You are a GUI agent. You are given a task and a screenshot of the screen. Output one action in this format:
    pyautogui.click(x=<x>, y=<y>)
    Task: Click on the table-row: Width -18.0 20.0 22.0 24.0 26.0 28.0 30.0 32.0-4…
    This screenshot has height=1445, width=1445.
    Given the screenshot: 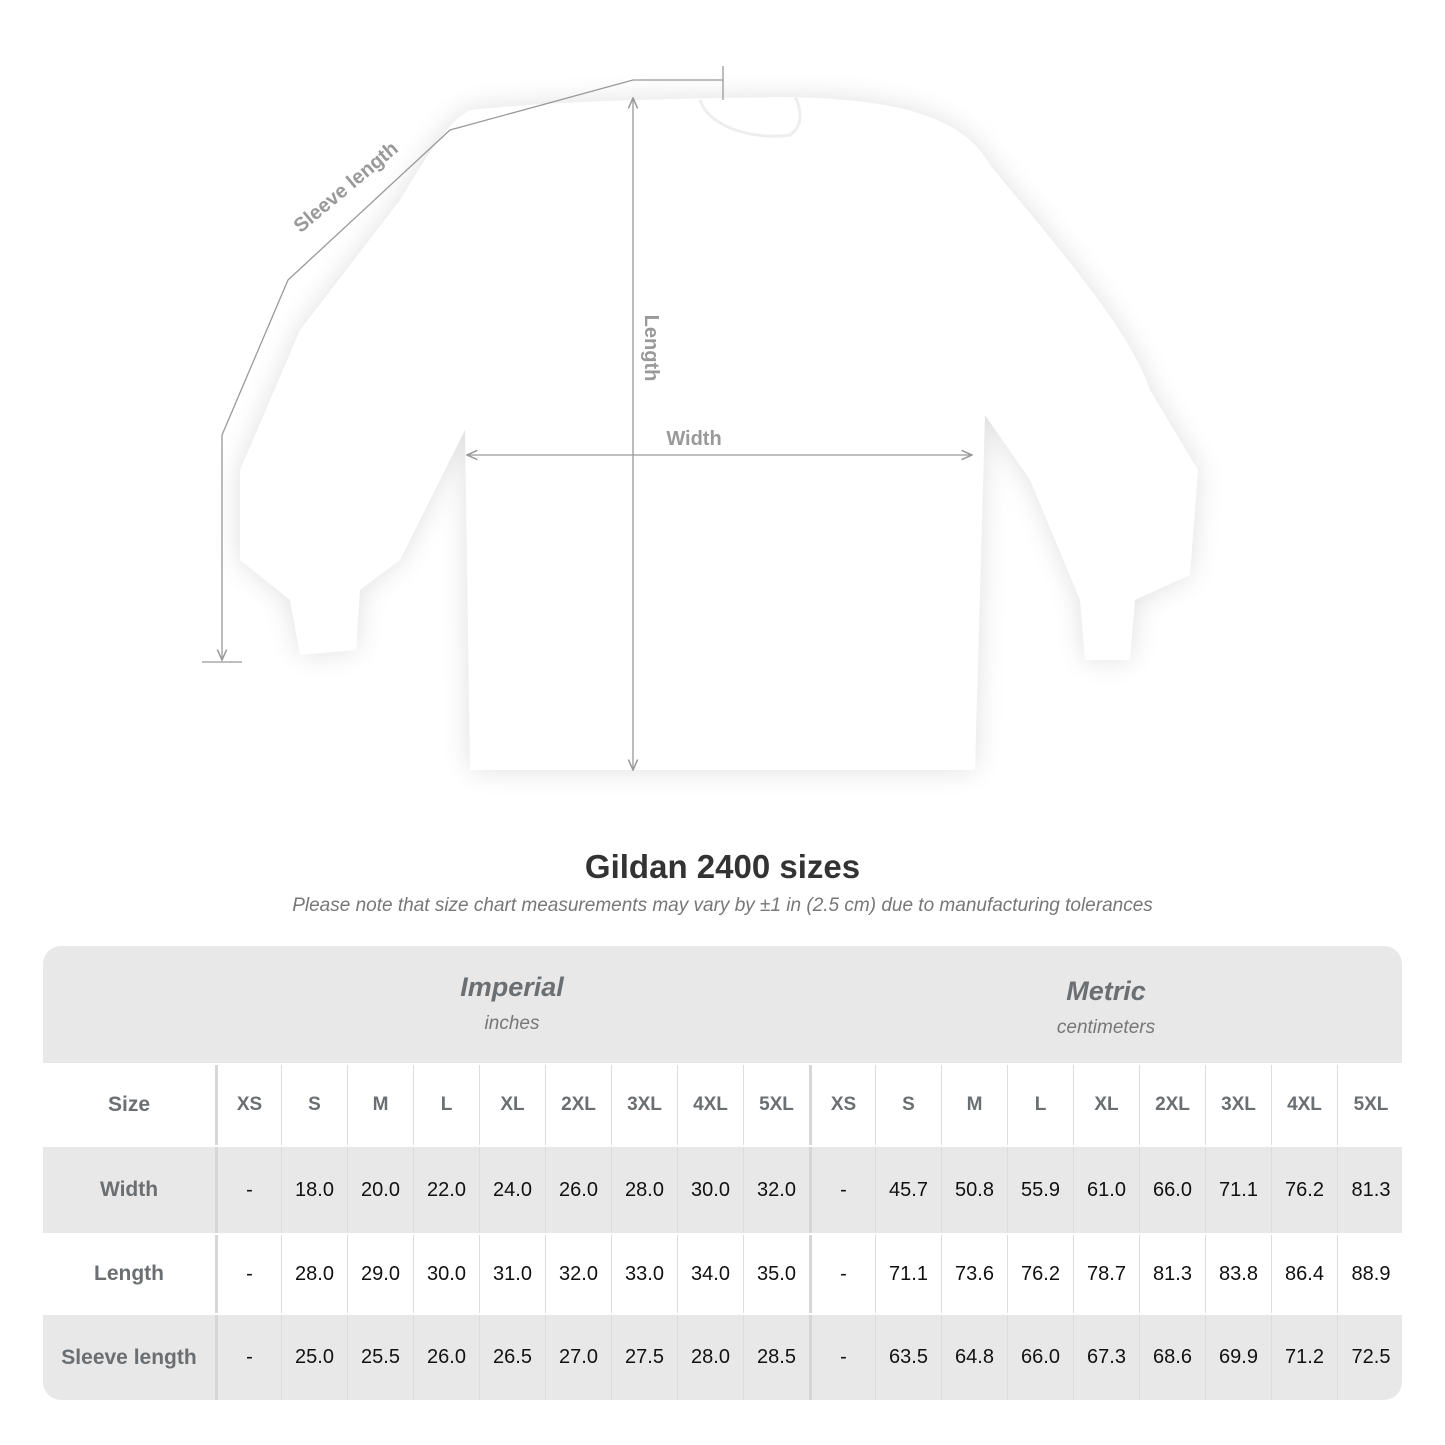 What is the action you would take?
    pyautogui.click(x=722, y=1190)
    